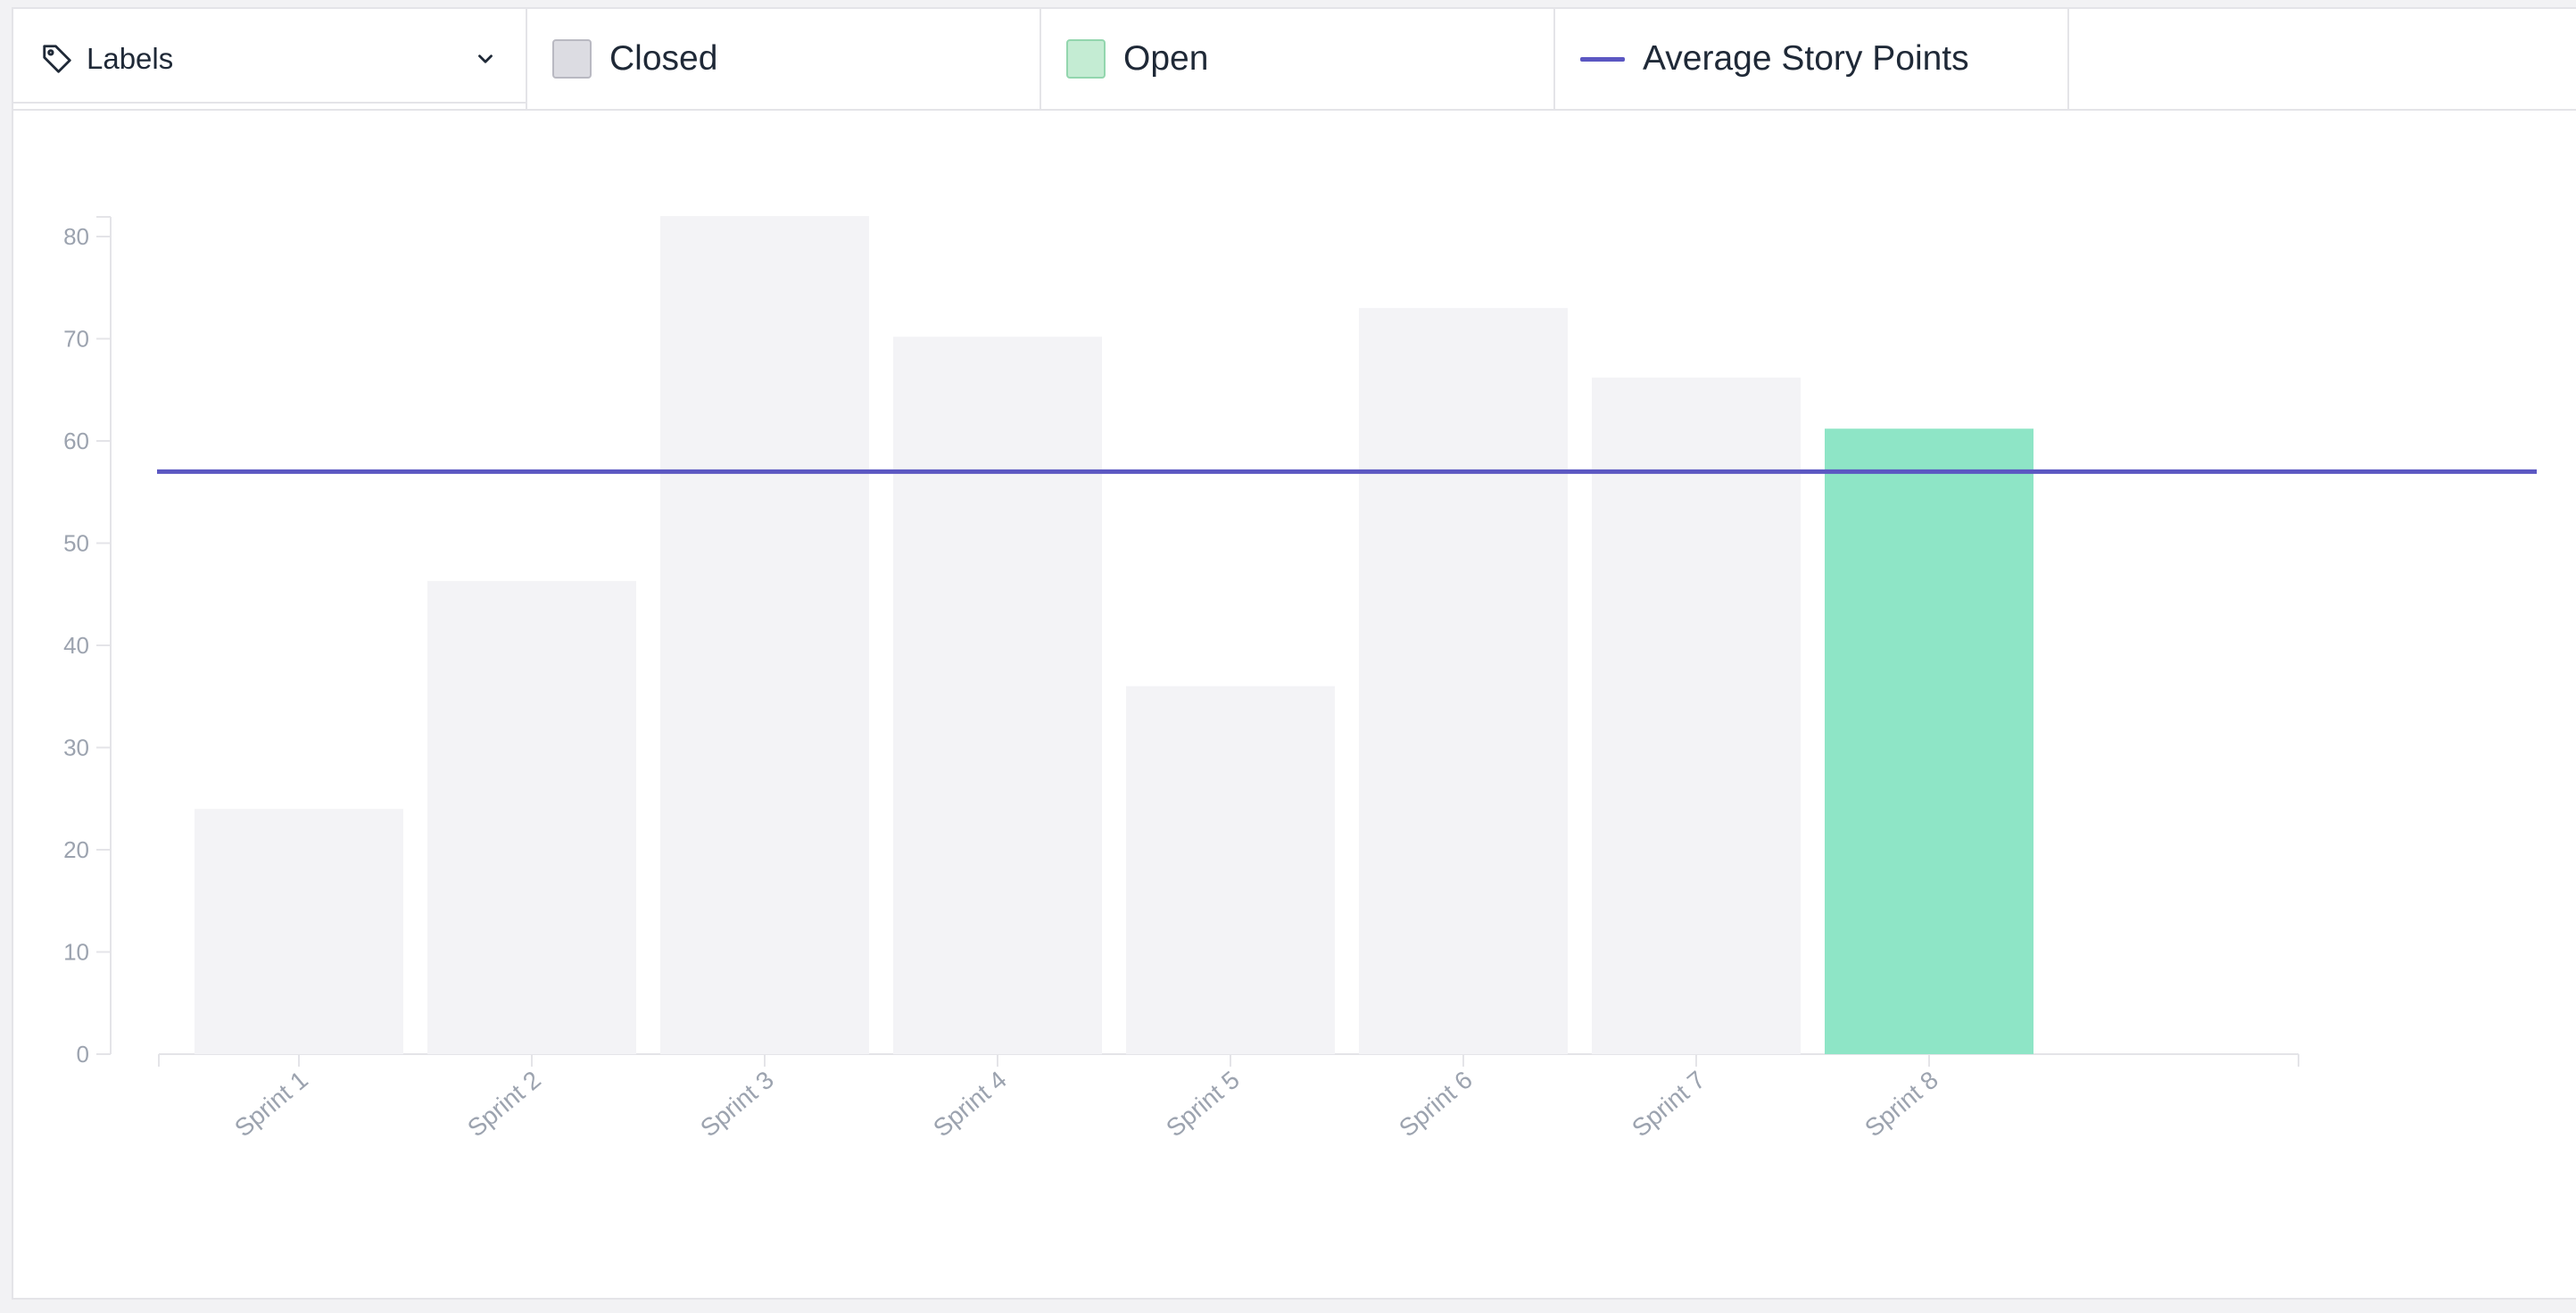 The width and height of the screenshot is (2576, 1313). Describe the element at coordinates (1203, 1104) in the screenshot. I see `x-tick-label: Sprint 5` at that location.